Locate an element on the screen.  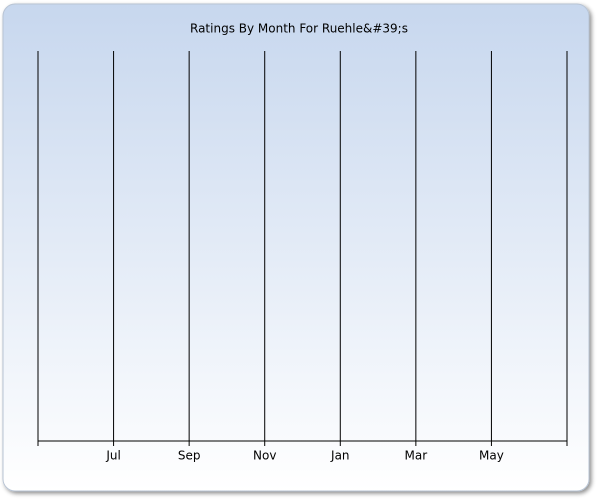
chart-title: Ratings By Month For Ruehle&#39;s is located at coordinates (299, 29).